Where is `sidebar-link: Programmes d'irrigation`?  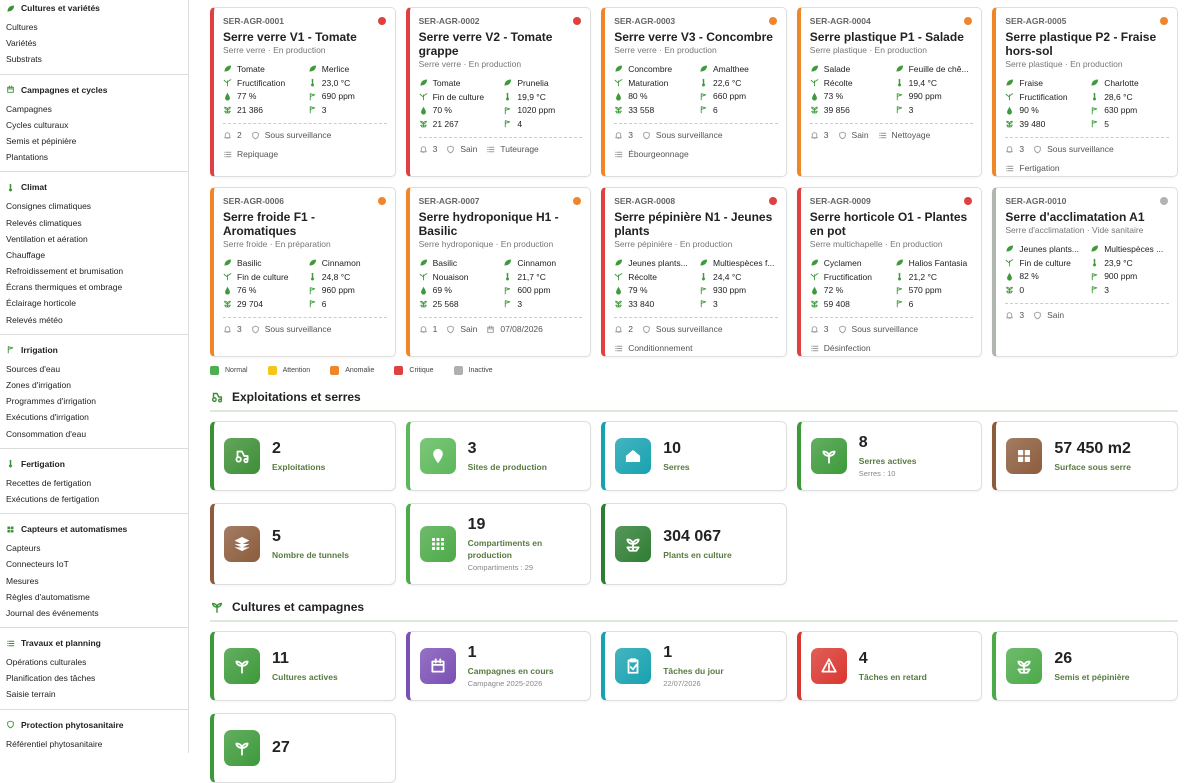 sidebar-link: Programmes d'irrigation is located at coordinates (51, 401).